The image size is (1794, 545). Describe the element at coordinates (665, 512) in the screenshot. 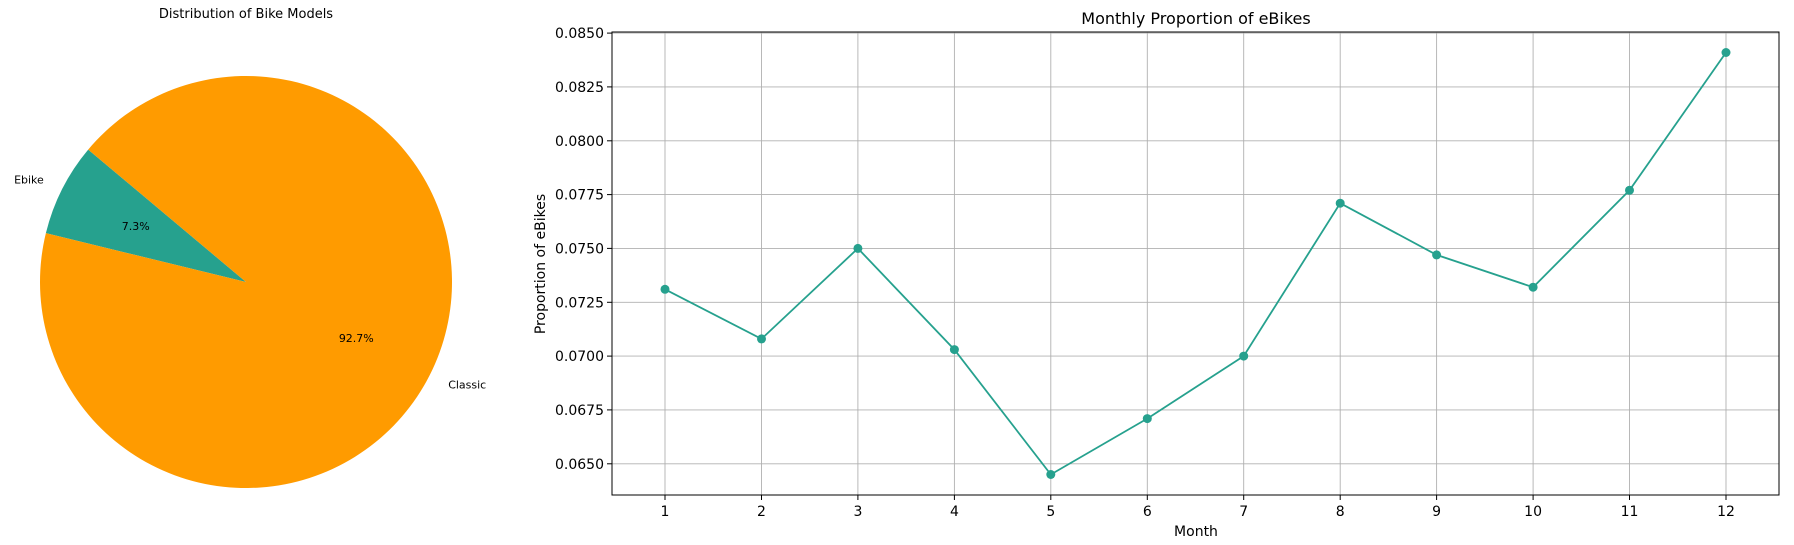

I see `x-tick-label: 1` at that location.